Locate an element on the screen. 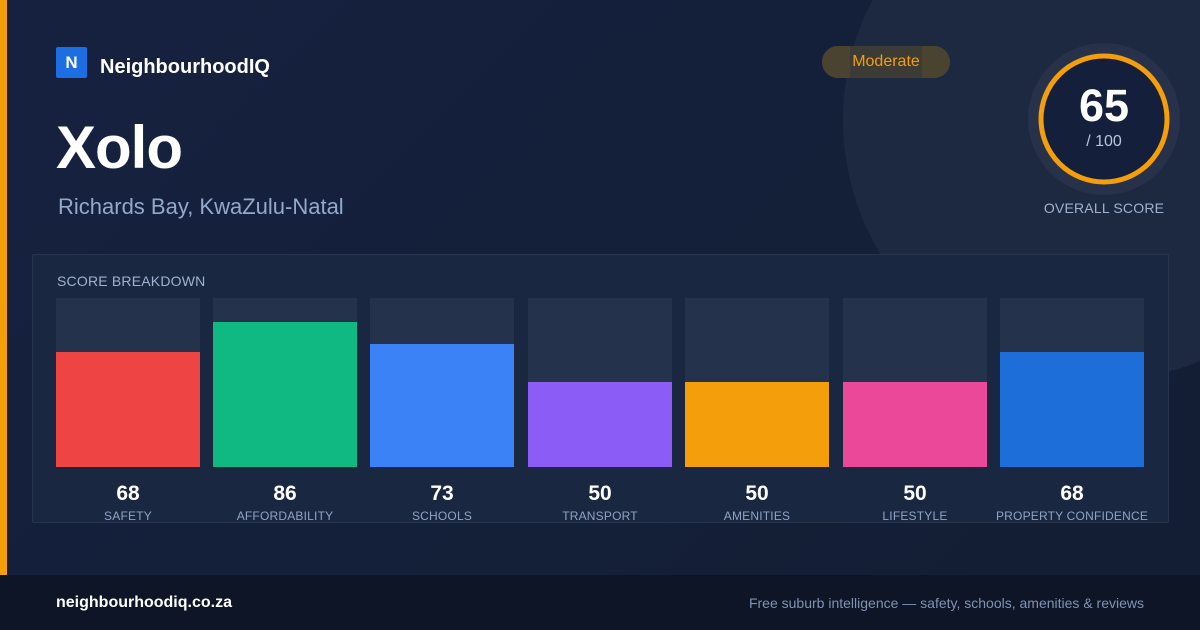 Image resolution: width=1200 pixels, height=630 pixels. score-ring-graphic is located at coordinates (1104, 119).